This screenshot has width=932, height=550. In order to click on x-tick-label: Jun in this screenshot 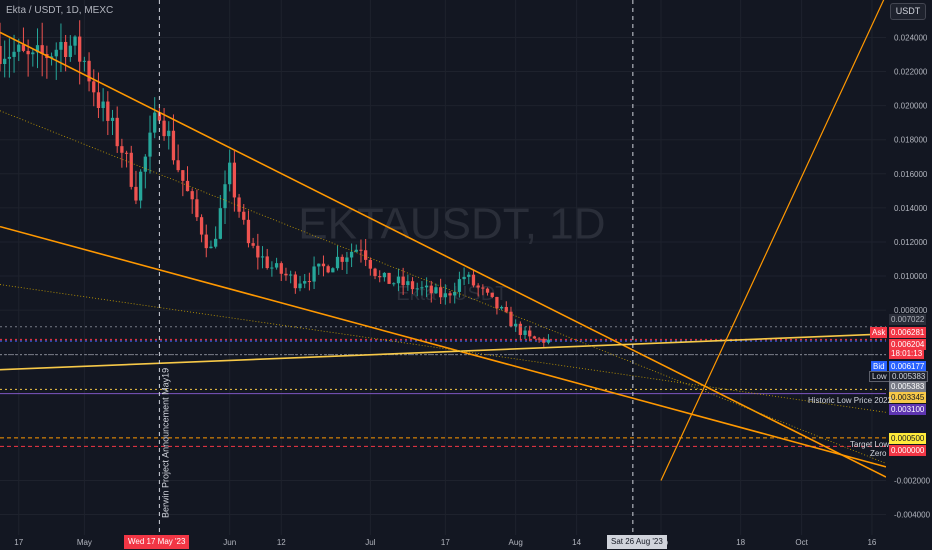, I will do `click(229, 542)`.